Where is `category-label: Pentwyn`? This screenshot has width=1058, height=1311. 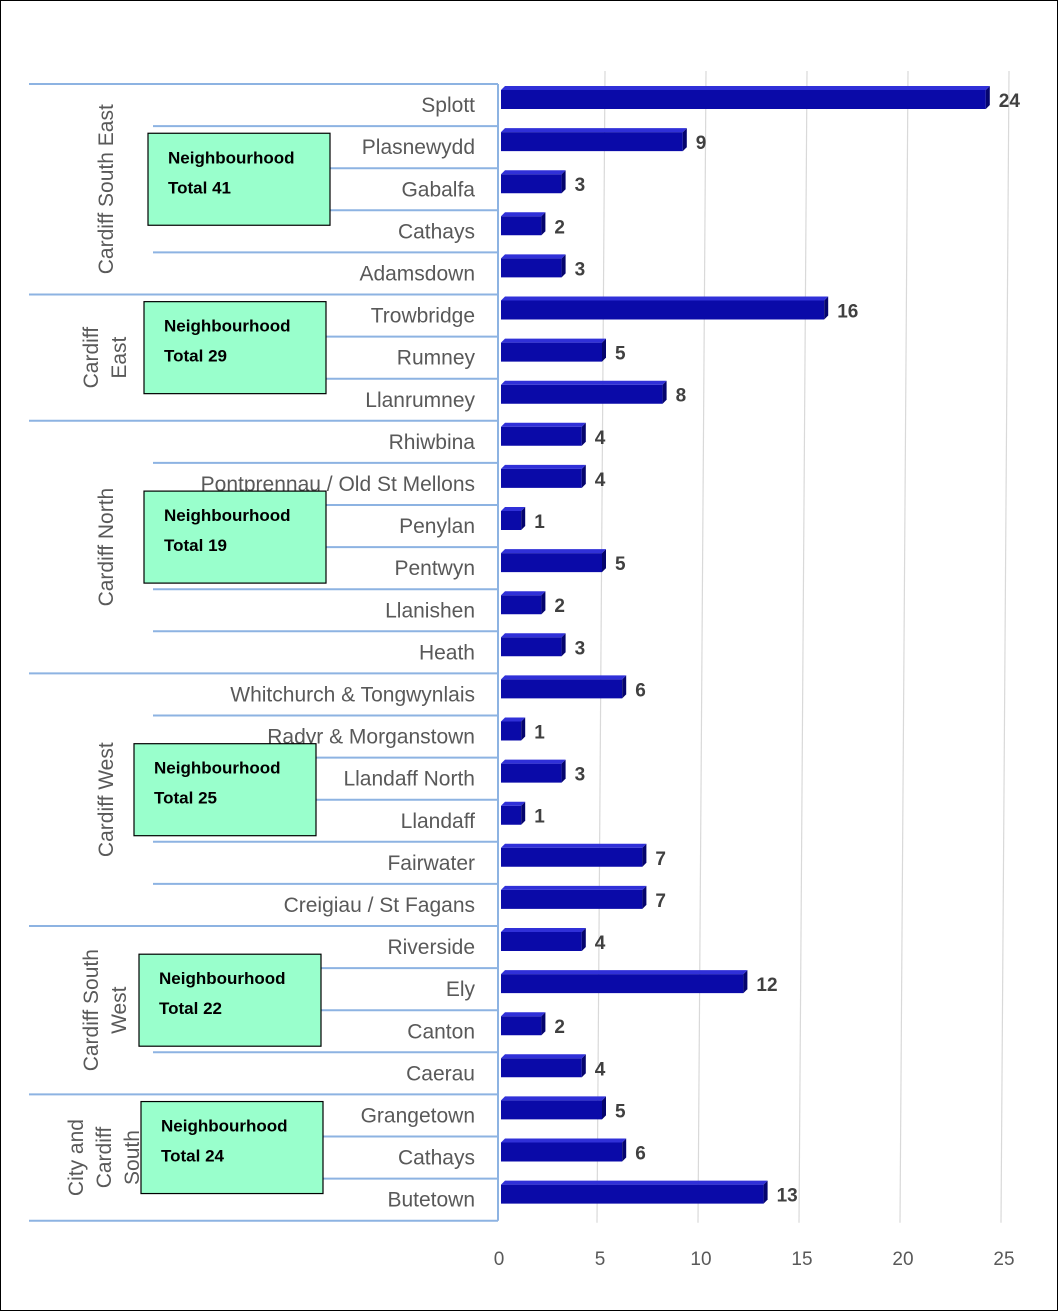 category-label: Pentwyn is located at coordinates (434, 568).